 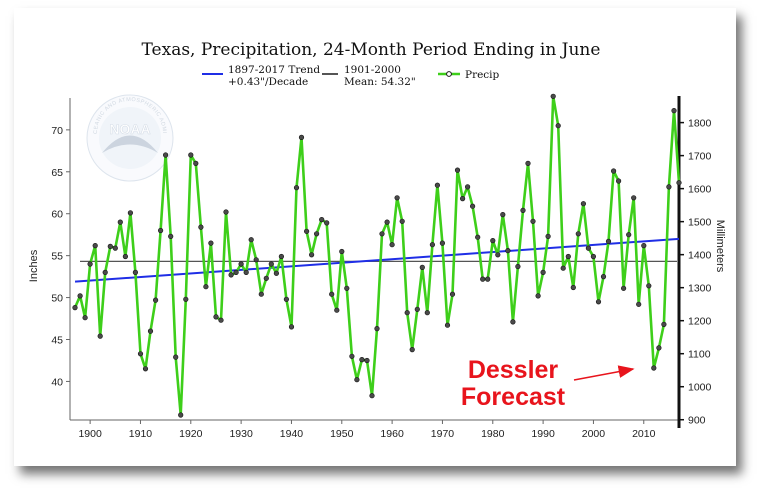 I want to click on legend-mean-label: 1901-2000, so click(x=372, y=70).